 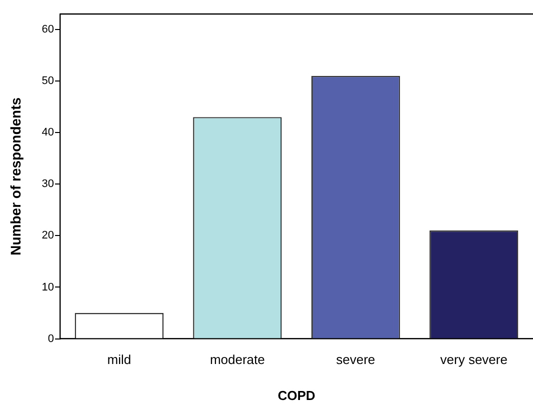 I want to click on x-tick-label: severe, so click(x=356, y=360).